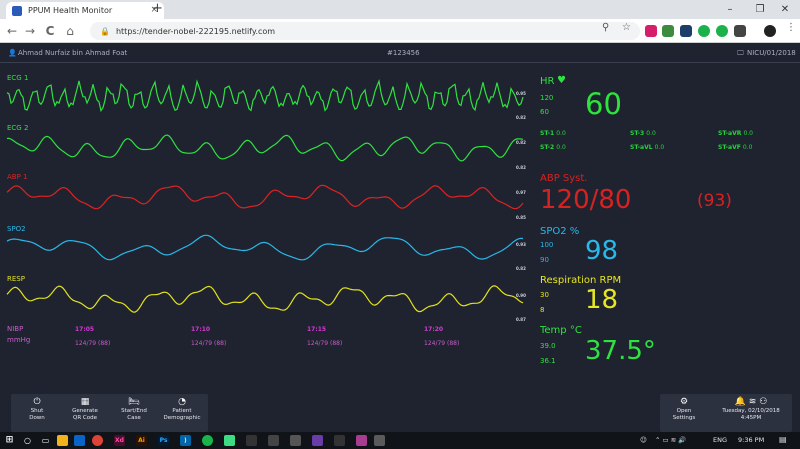 Image resolution: width=800 pixels, height=449 pixels. I want to click on windows-taskbar: ⊞ ○ ▭ Xd Ai Ps ⟩ ☺ ⌃ ▭ ≋ 🔊 ENG 9:36 PM ▤, so click(400, 440).